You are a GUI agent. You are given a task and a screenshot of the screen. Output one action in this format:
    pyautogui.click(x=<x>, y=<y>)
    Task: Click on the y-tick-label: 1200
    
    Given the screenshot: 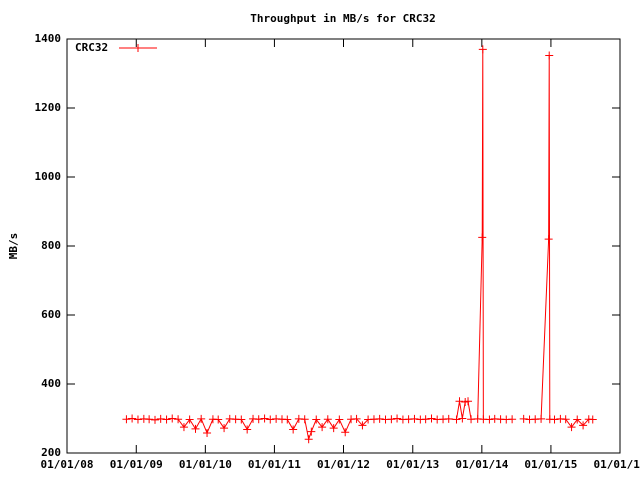 What is the action you would take?
    pyautogui.click(x=48, y=107)
    